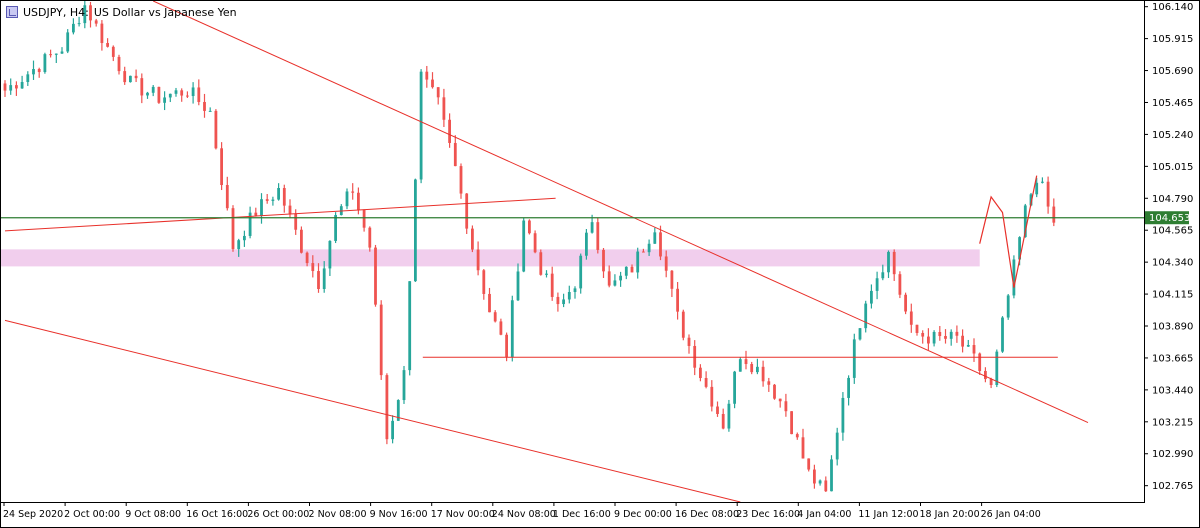 This screenshot has height=528, width=1200. I want to click on x-tick-label: 9 Oct 08:00, so click(153, 514).